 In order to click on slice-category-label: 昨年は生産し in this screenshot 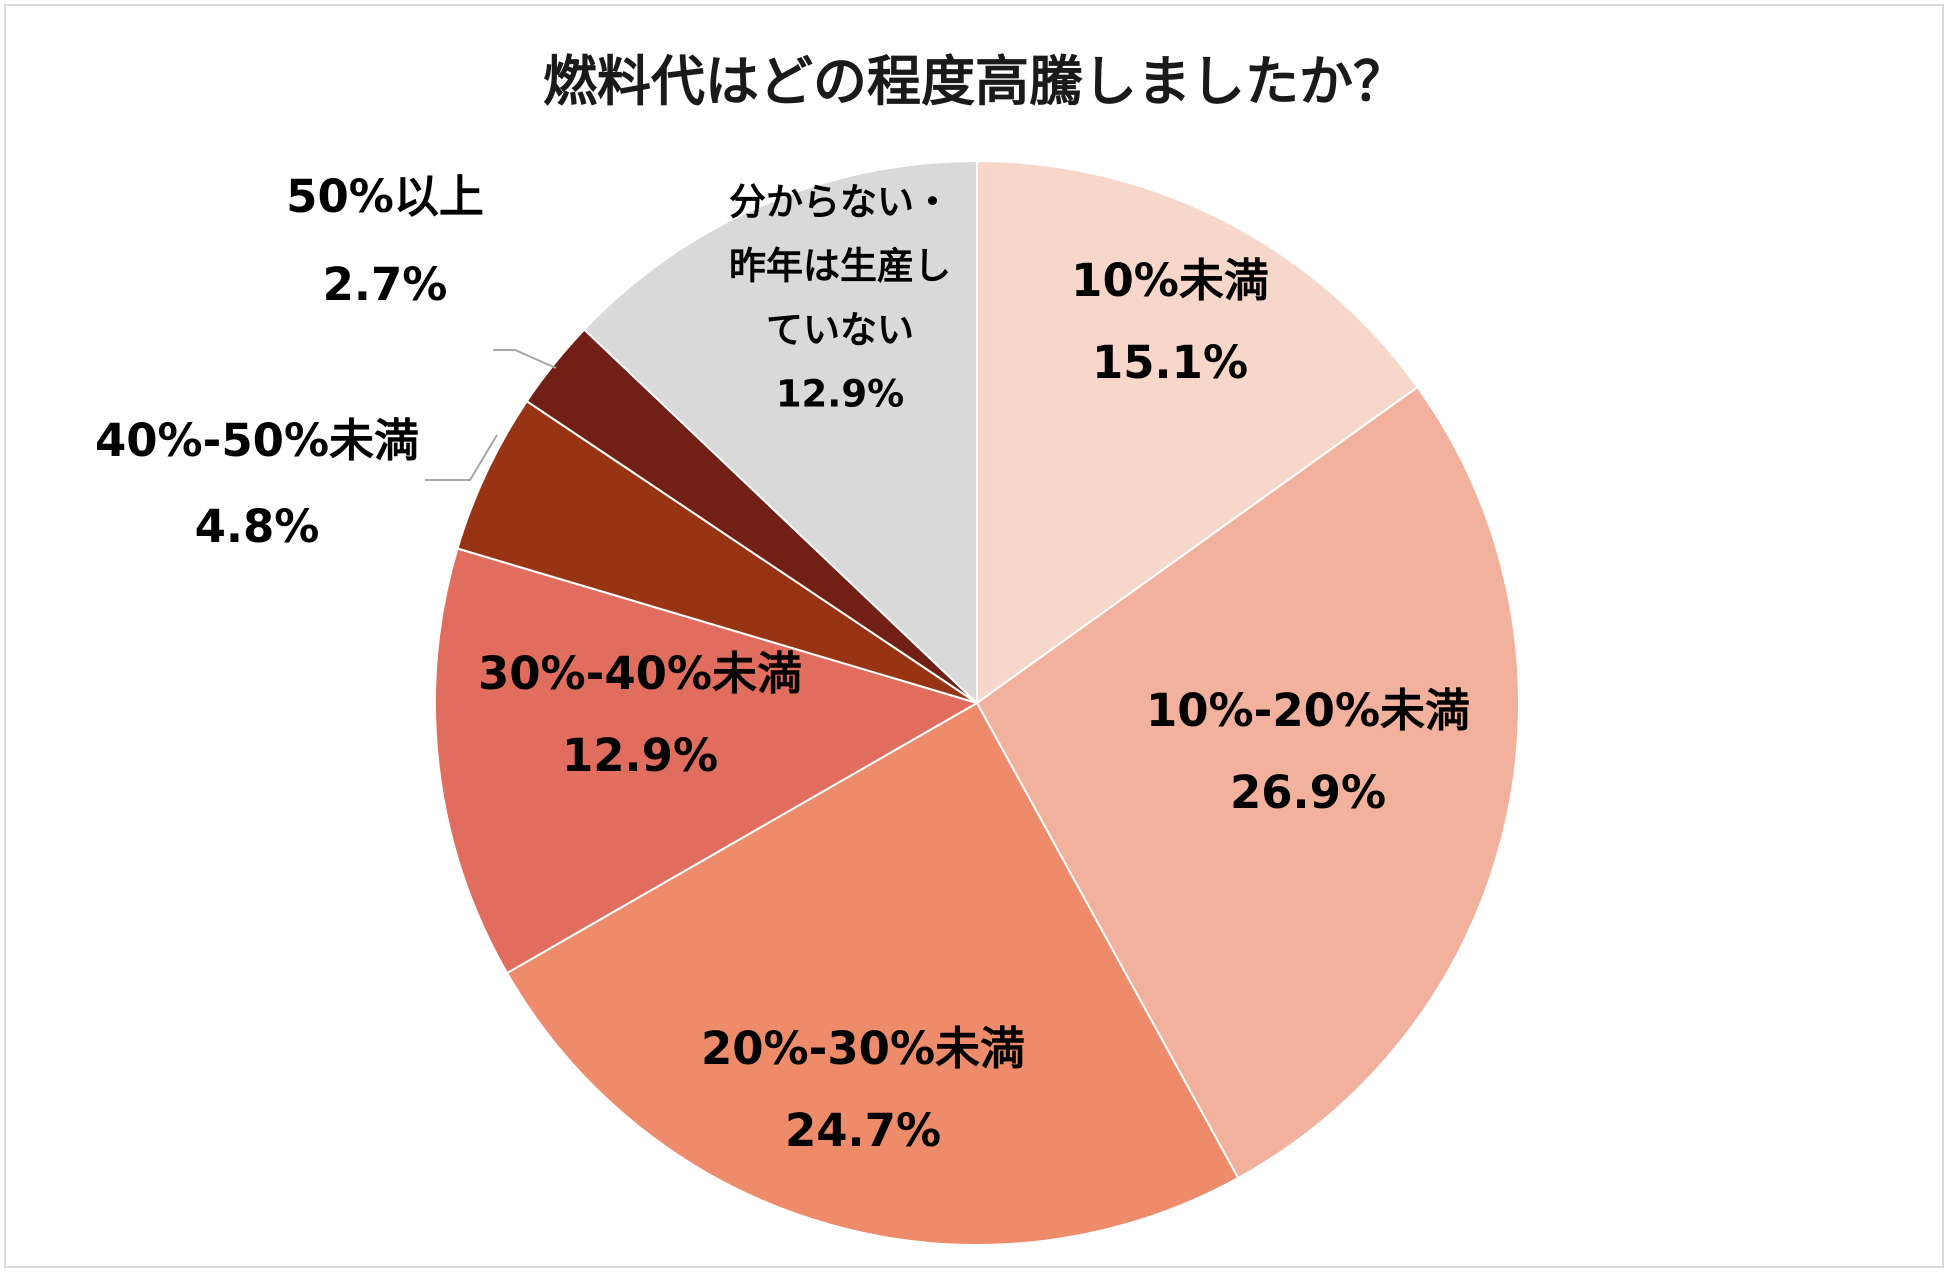, I will do `click(840, 266)`.